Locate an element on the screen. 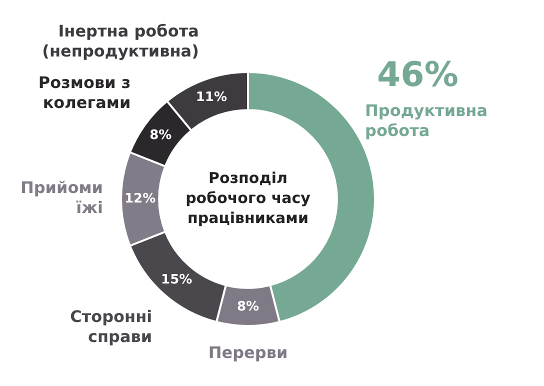 The image size is (544, 386). data-label: 15% is located at coordinates (176, 280).